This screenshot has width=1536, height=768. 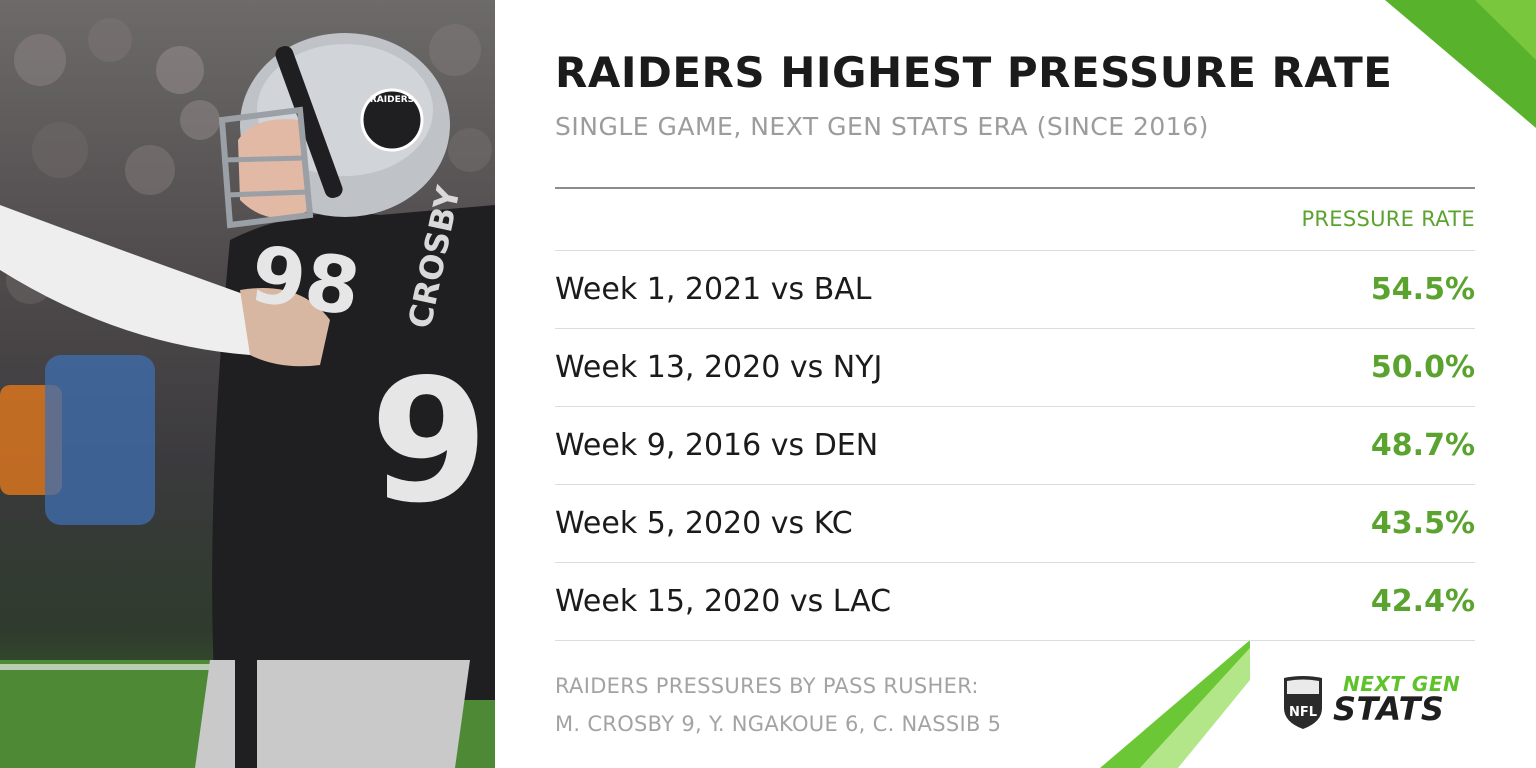 I want to click on row-rate: 43.5%, so click(x=1422, y=523).